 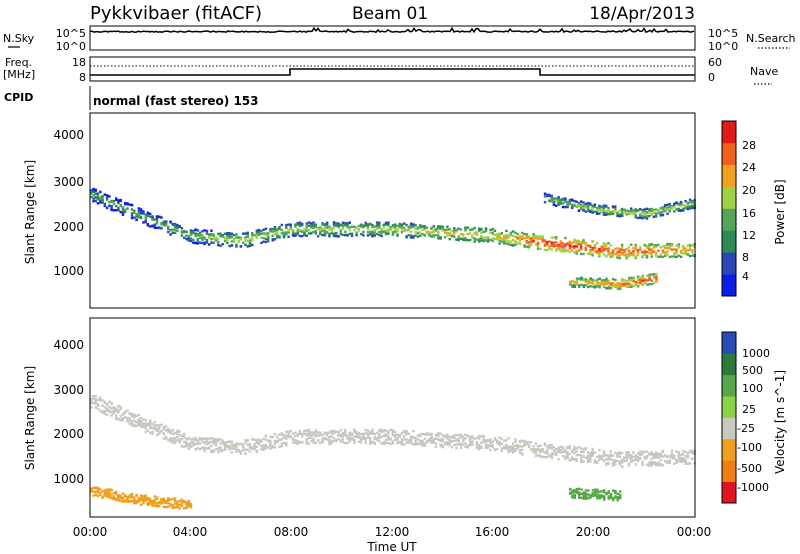 I want to click on vel-ytick-4000: 4000, so click(x=68, y=345).